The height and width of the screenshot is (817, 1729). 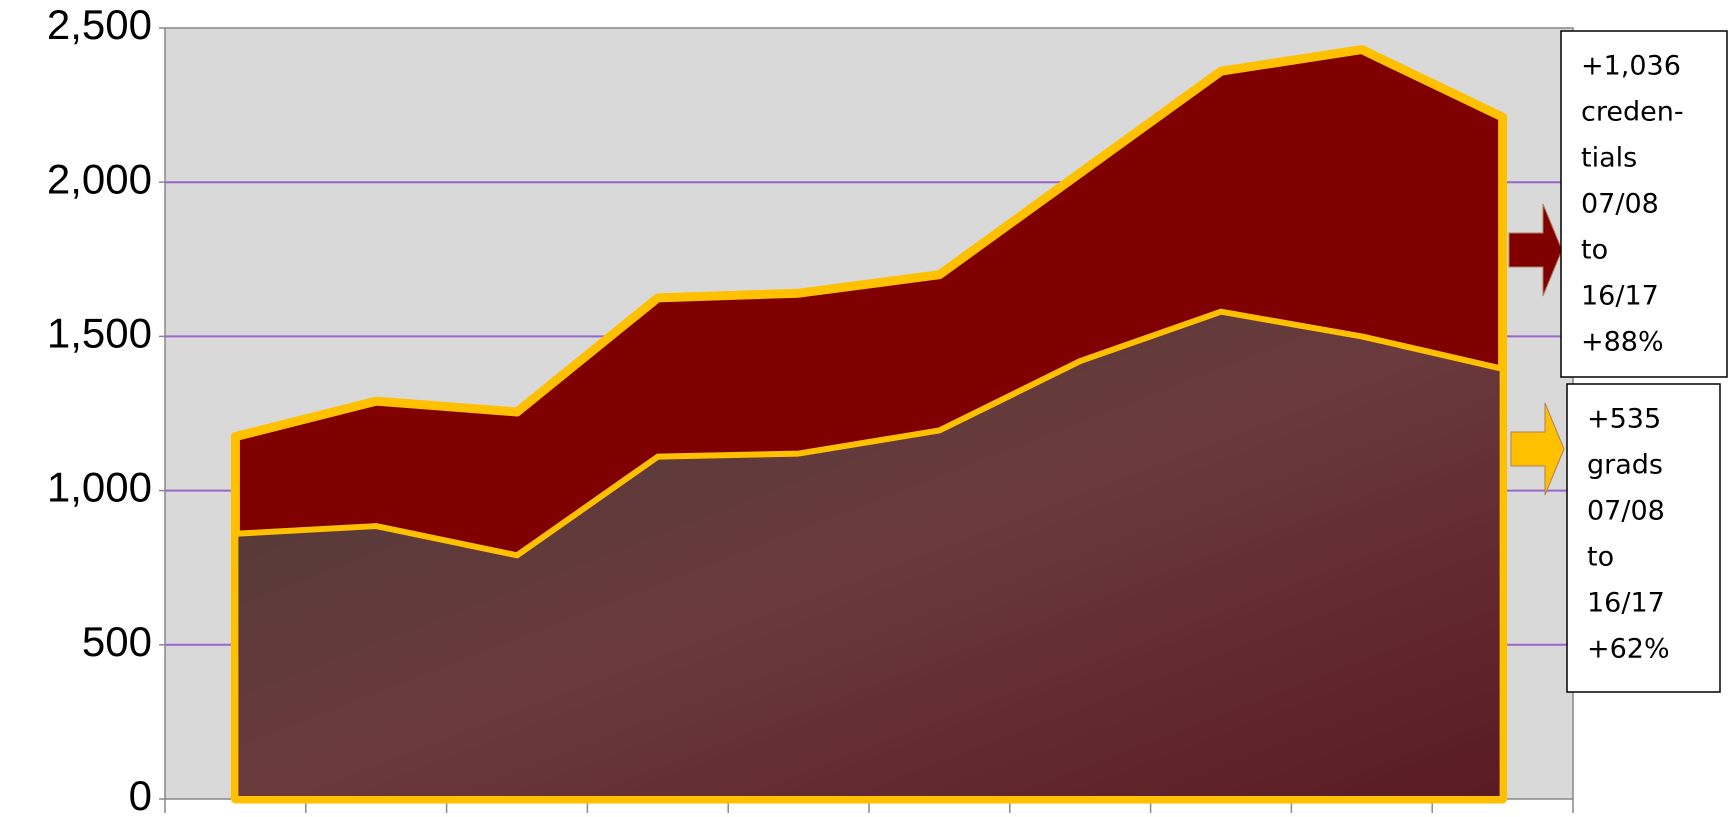 What do you see at coordinates (99, 487) in the screenshot?
I see `y-tick-label: 1,000` at bounding box center [99, 487].